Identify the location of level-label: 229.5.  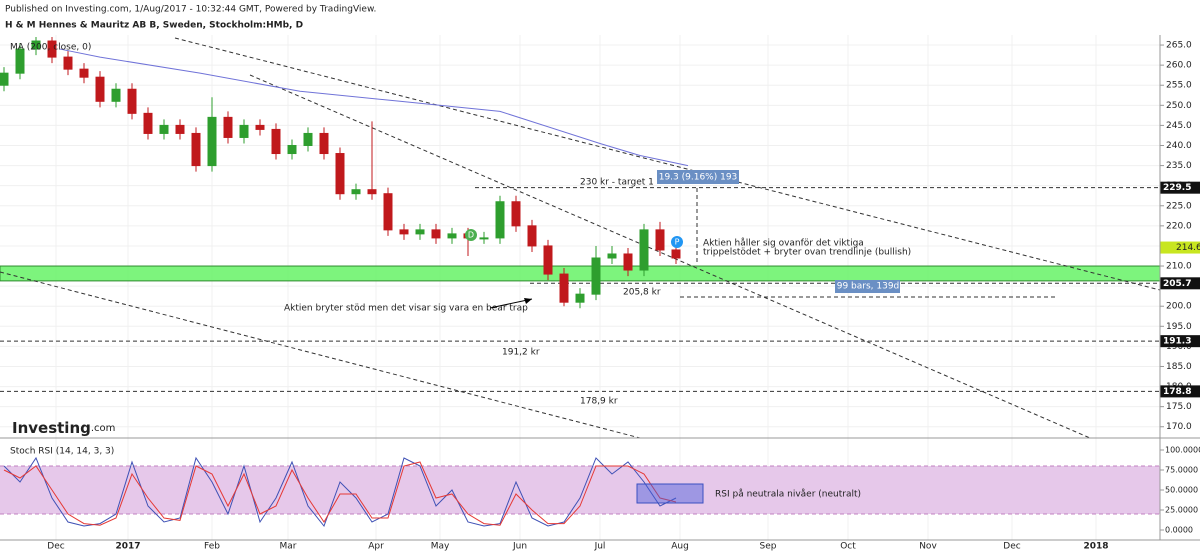
(1177, 188).